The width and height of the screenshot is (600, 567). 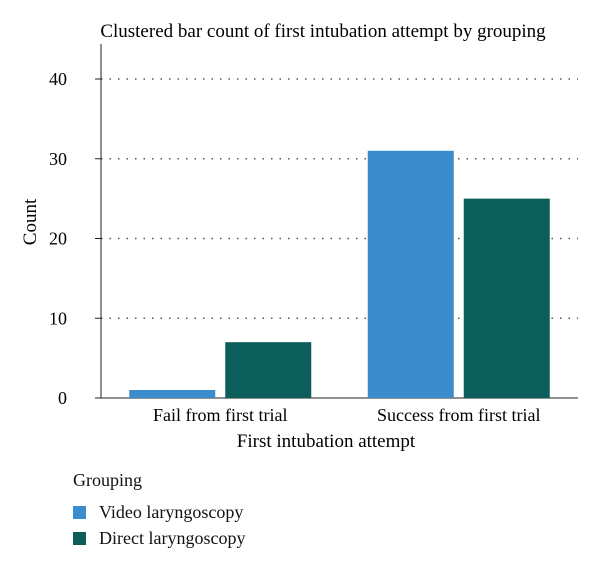 I want to click on x-axis-title: First intubation attempt, so click(x=326, y=441).